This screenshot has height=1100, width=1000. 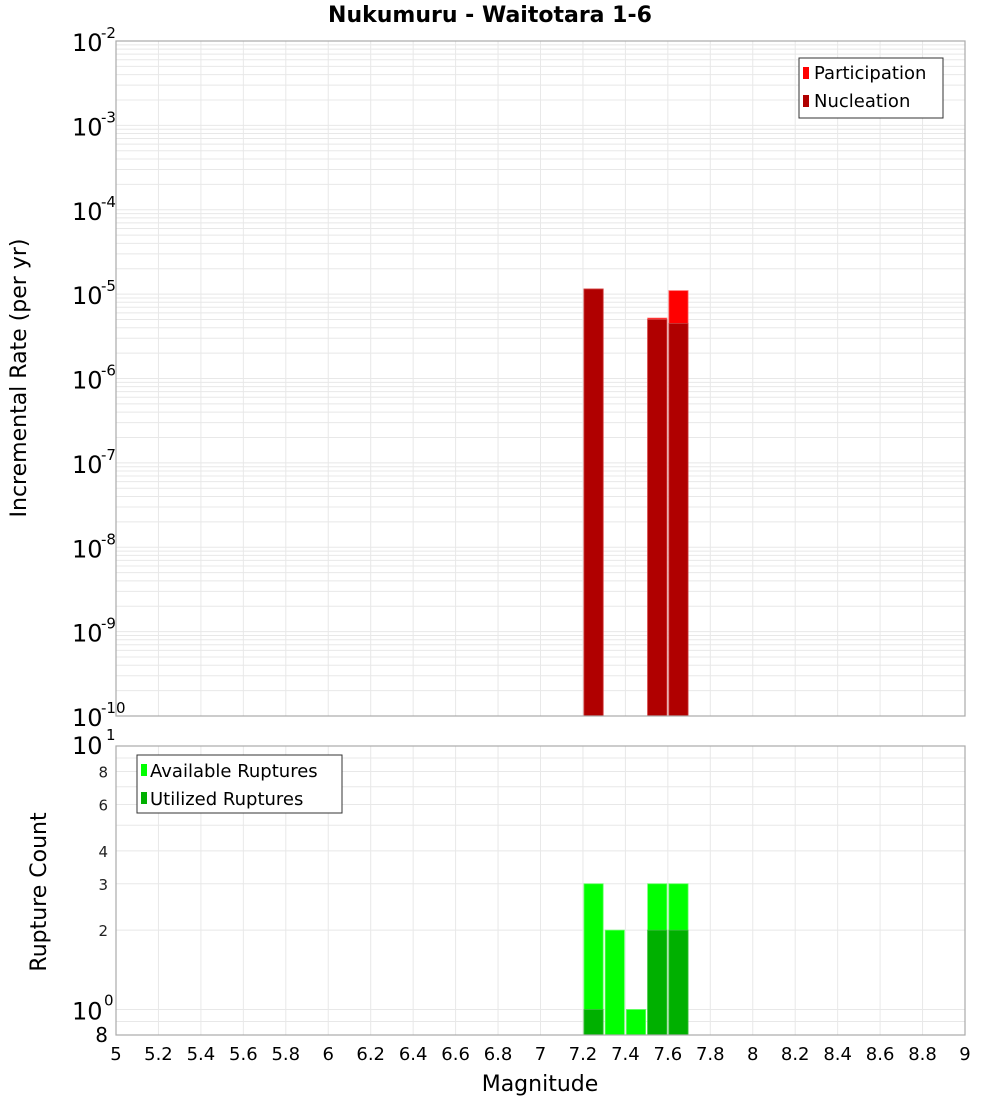 What do you see at coordinates (103, 931) in the screenshot?
I see `y-tick-label: 2` at bounding box center [103, 931].